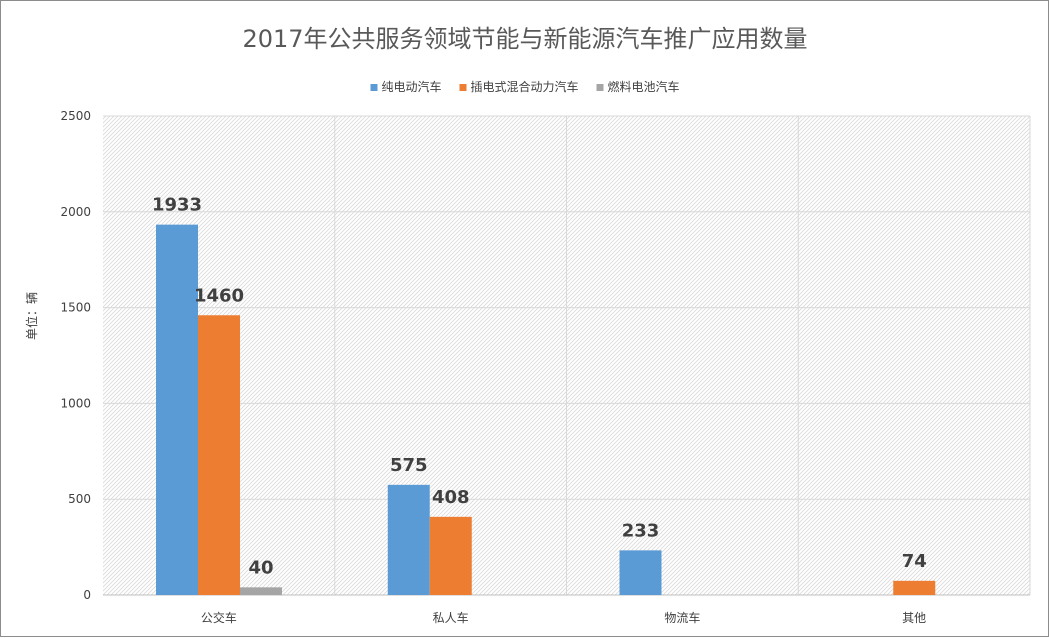  I want to click on legend-label: 插电式混合动力汽车, so click(525, 86).